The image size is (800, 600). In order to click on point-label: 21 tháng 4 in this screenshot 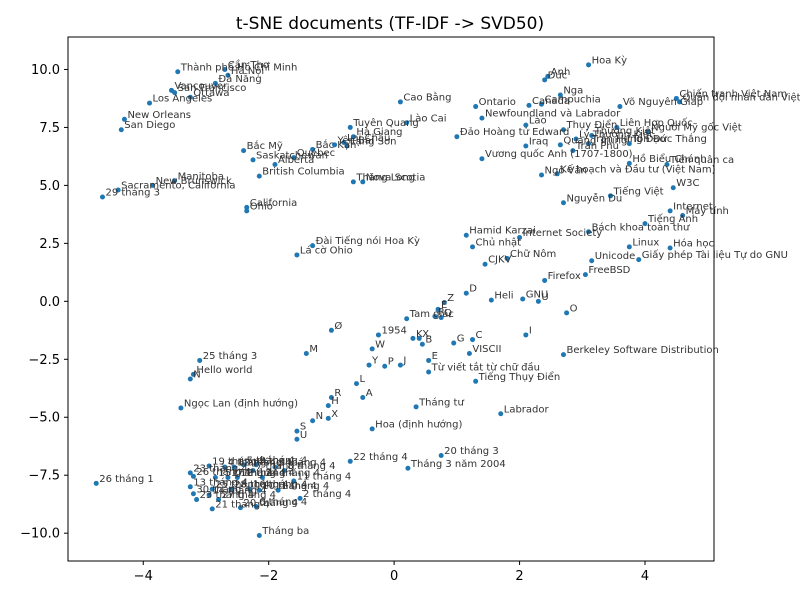, I will do `click(242, 504)`.